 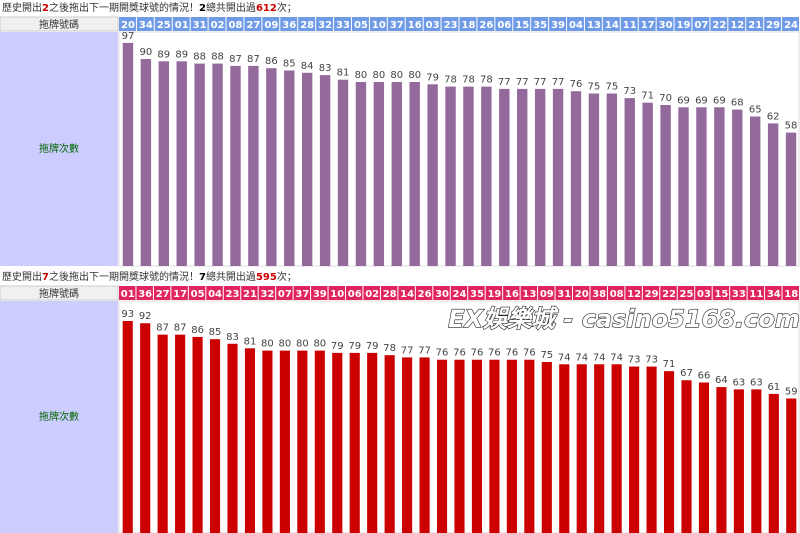 What do you see at coordinates (624, 319) in the screenshot?
I see `watermark: EX娛樂城 - casino5168.com` at bounding box center [624, 319].